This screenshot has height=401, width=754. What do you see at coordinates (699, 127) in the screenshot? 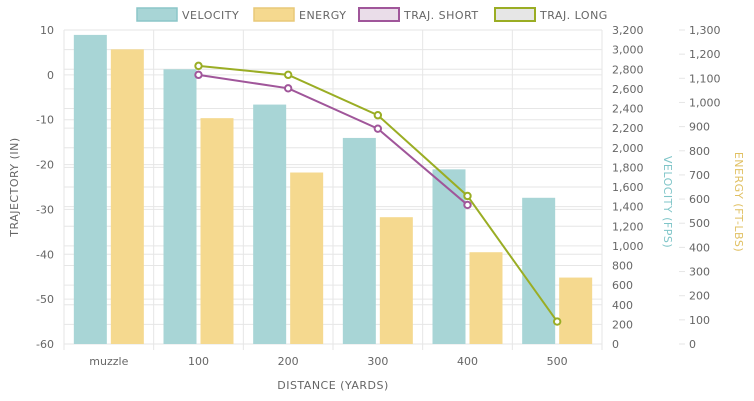
I see `tick-label-energy: 900` at bounding box center [699, 127].